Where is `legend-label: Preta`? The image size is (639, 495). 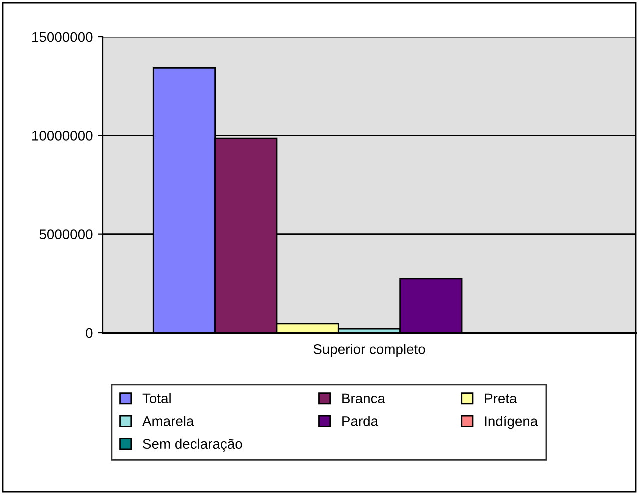 legend-label: Preta is located at coordinates (501, 399).